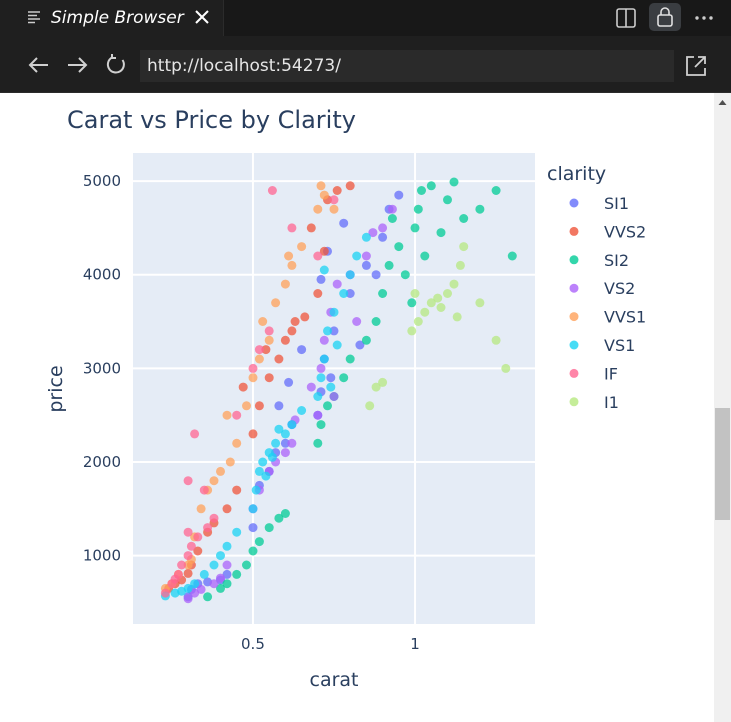  What do you see at coordinates (34, 17) in the screenshot?
I see `preview-lines-icon` at bounding box center [34, 17].